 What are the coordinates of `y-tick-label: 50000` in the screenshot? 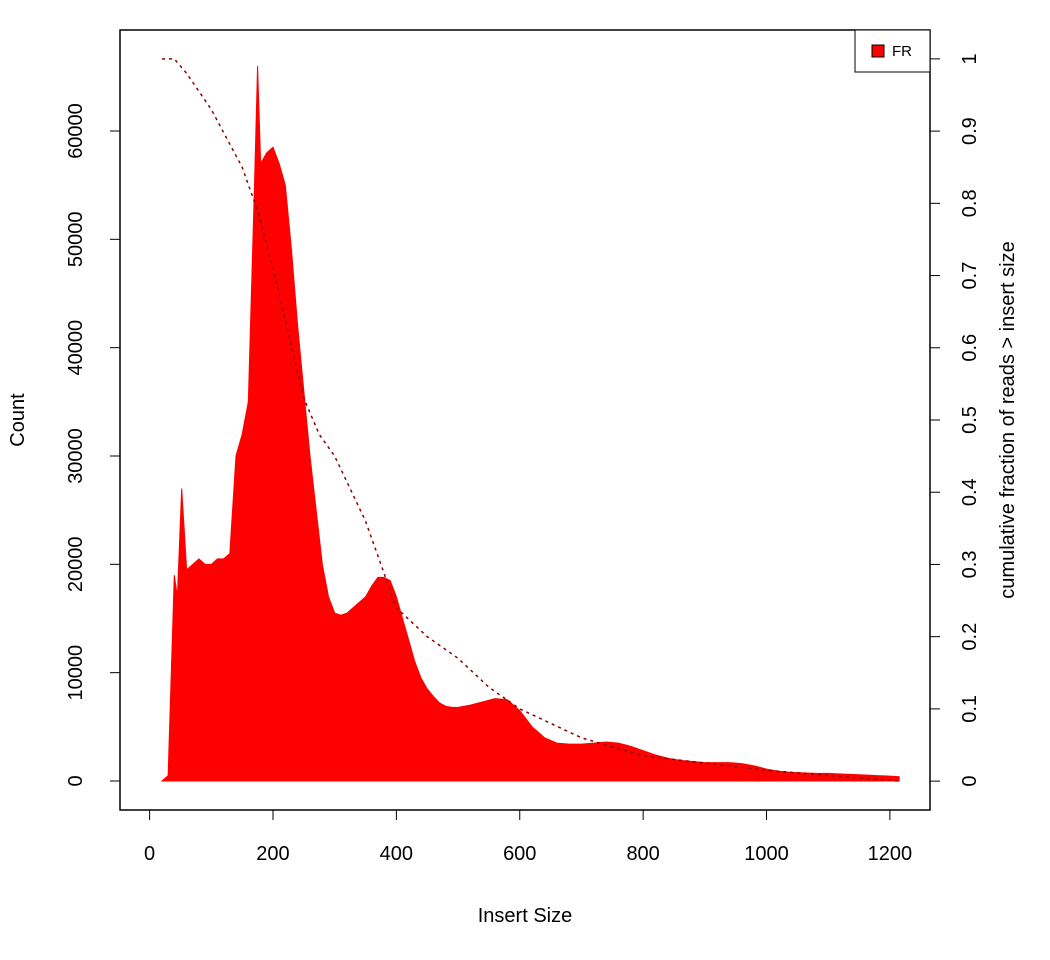 It's located at (76, 240).